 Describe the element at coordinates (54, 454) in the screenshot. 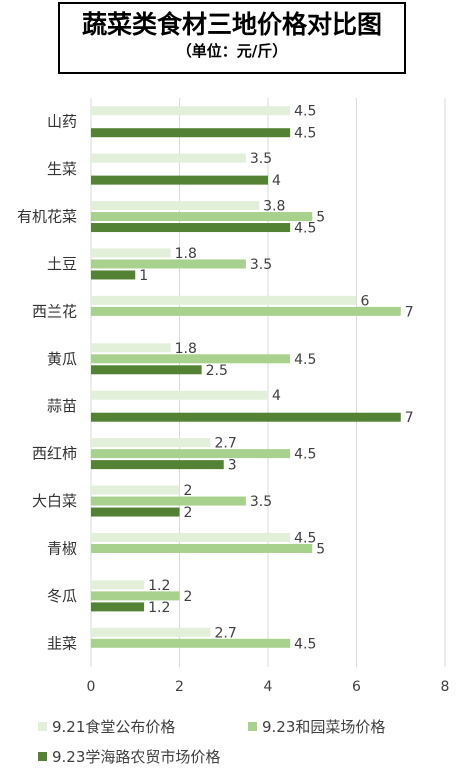

I see `category-label: 西红柿` at that location.